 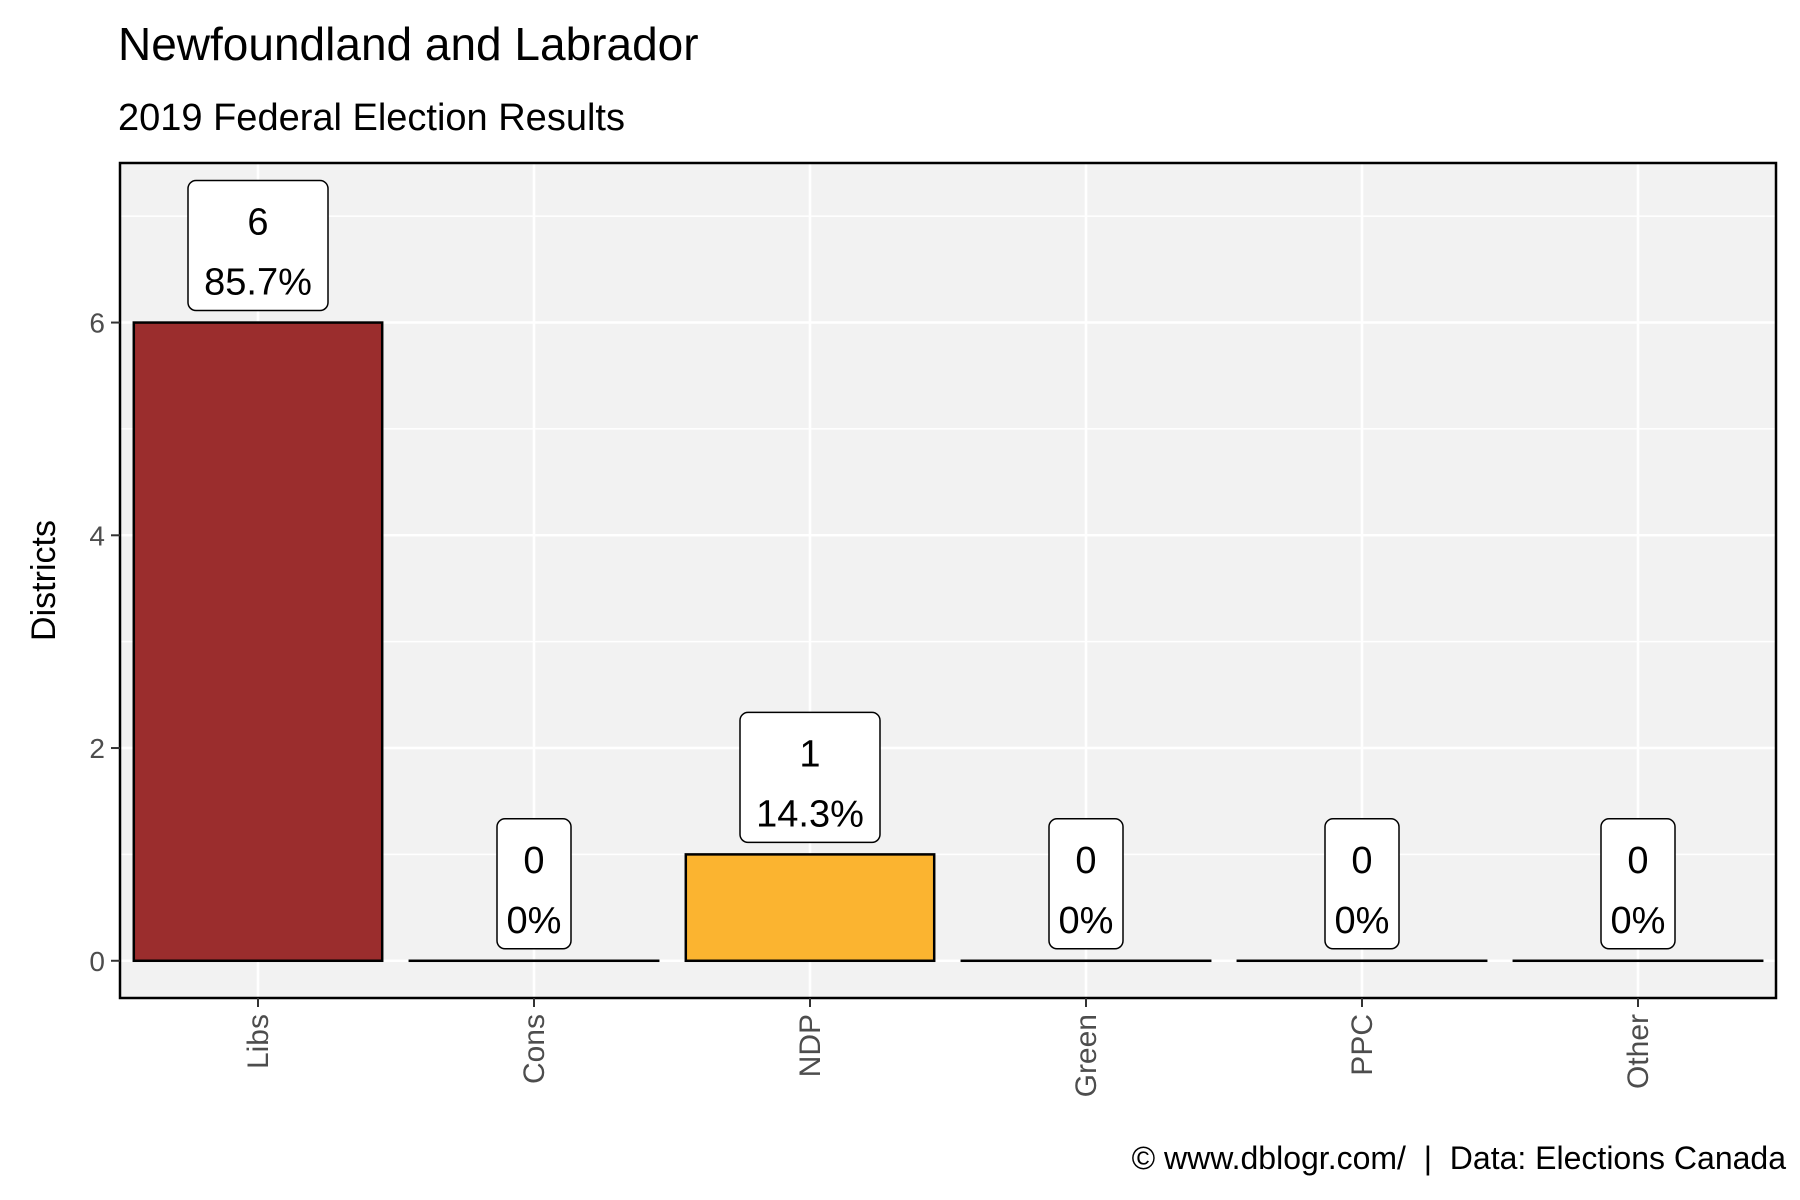 I want to click on x-tick-label-cons: Cons, so click(x=534, y=1049).